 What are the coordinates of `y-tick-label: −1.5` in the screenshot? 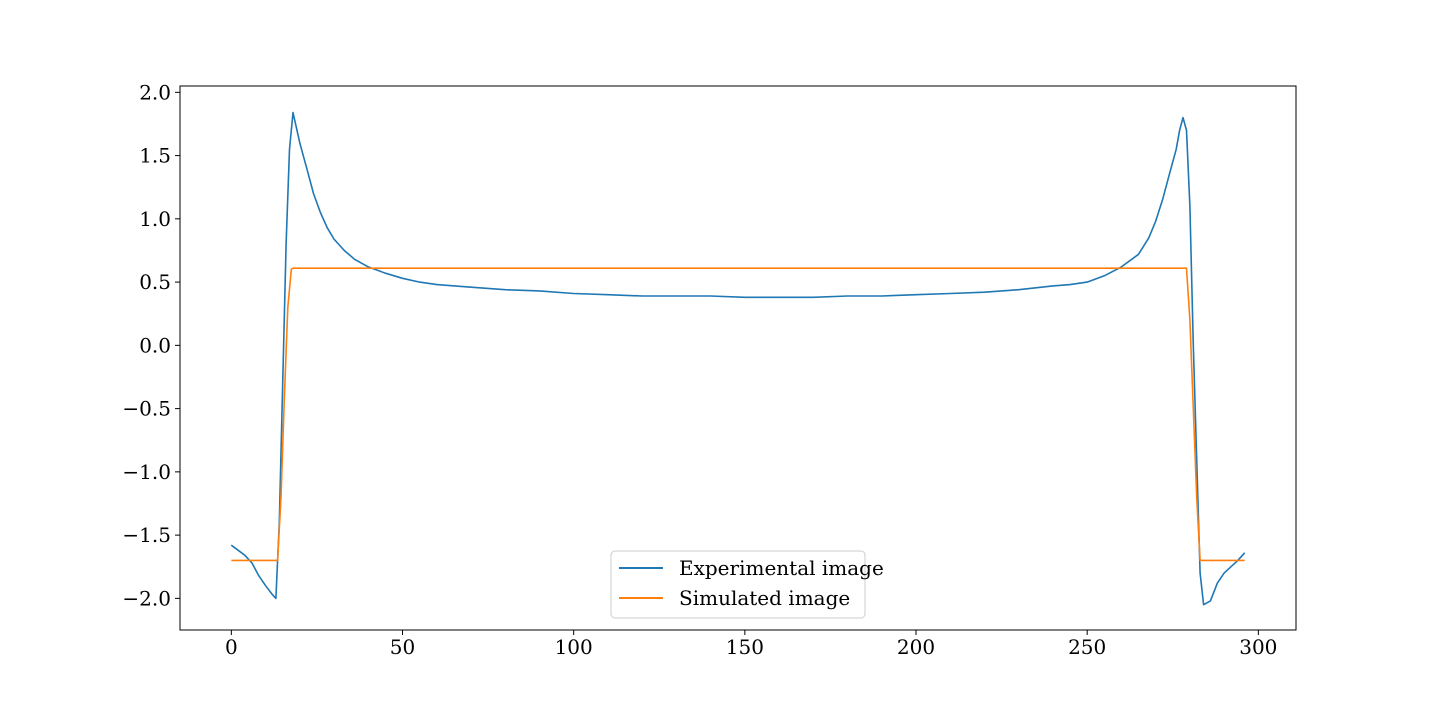 It's located at (146, 535).